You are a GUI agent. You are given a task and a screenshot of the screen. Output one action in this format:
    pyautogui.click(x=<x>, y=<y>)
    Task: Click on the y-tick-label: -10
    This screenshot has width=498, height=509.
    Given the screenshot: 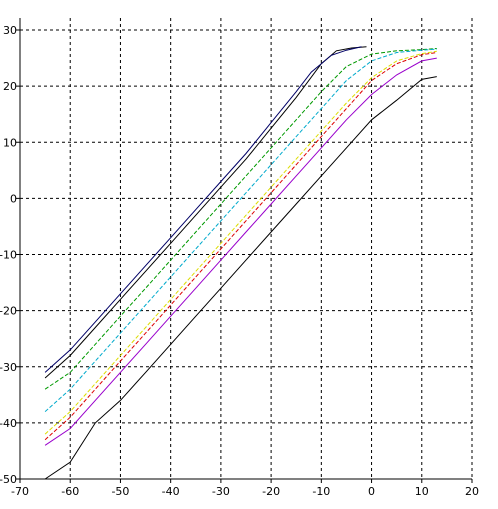 What is the action you would take?
    pyautogui.click(x=8, y=255)
    